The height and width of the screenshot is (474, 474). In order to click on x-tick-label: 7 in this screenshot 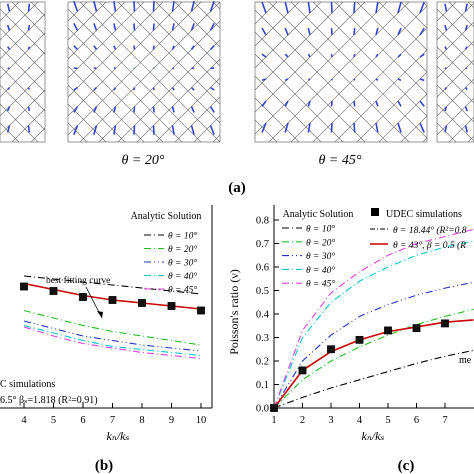, I will do `click(444, 420)`.